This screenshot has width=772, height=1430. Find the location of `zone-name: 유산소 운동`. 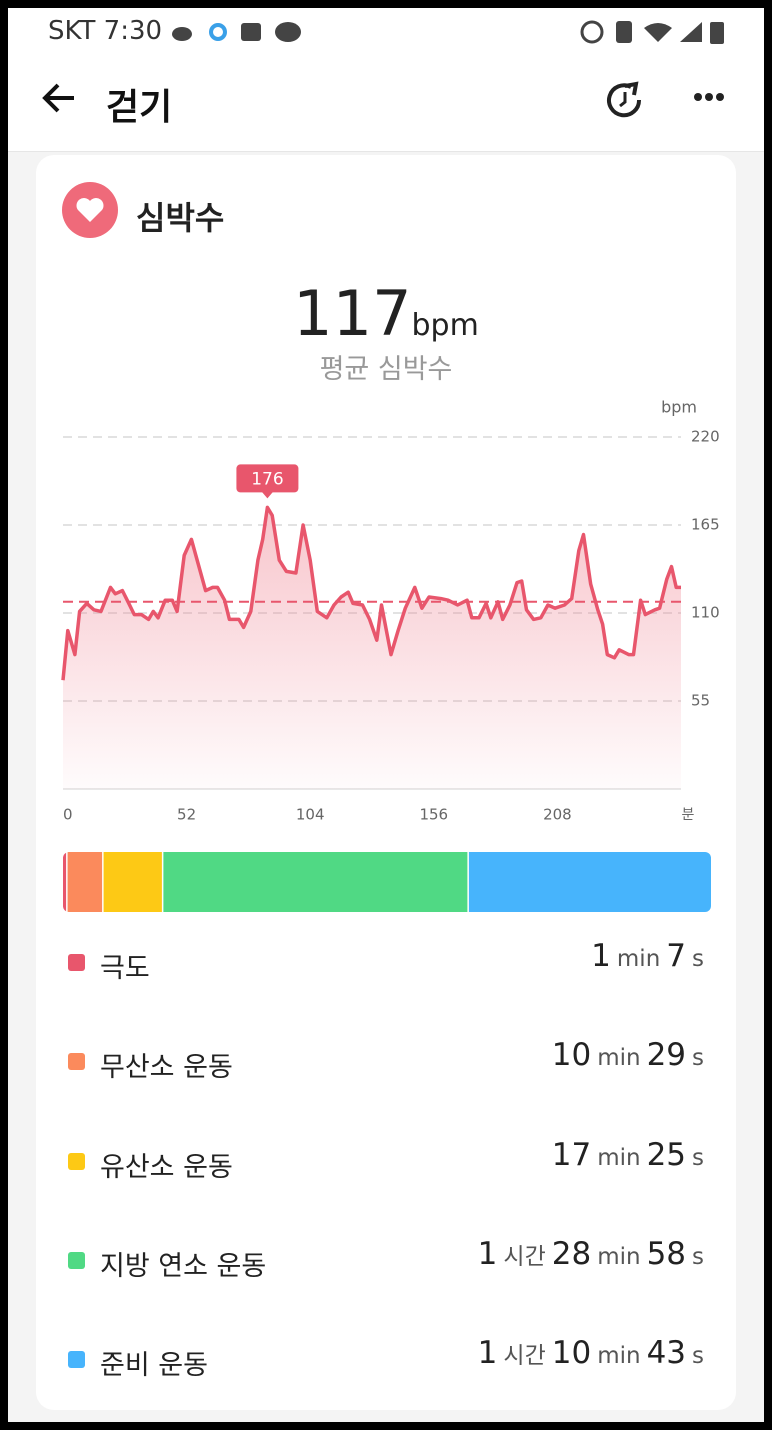

zone-name: 유산소 운동 is located at coordinates (166, 1167).